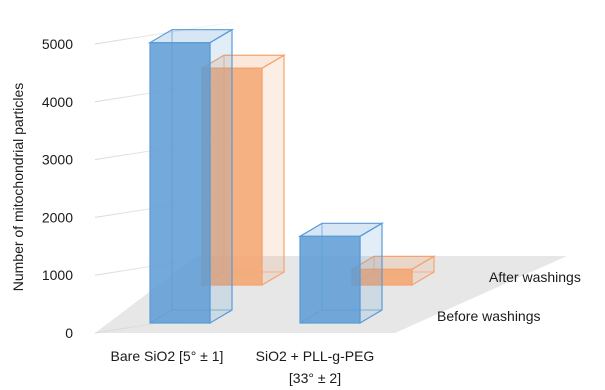 This screenshot has height=390, width=605. Describe the element at coordinates (69, 333) in the screenshot. I see `y-tick-label: 0` at that location.